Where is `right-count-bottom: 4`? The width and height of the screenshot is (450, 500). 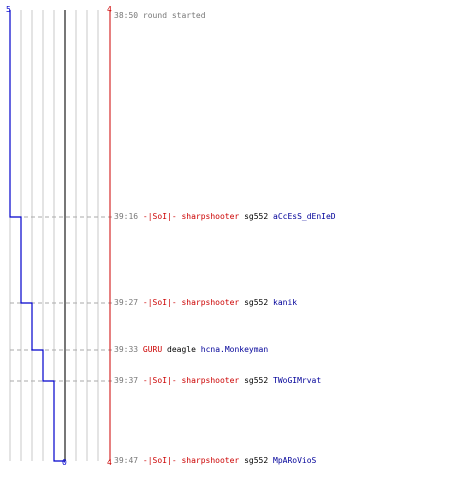
right-count-bottom: 4 is located at coordinates (109, 462).